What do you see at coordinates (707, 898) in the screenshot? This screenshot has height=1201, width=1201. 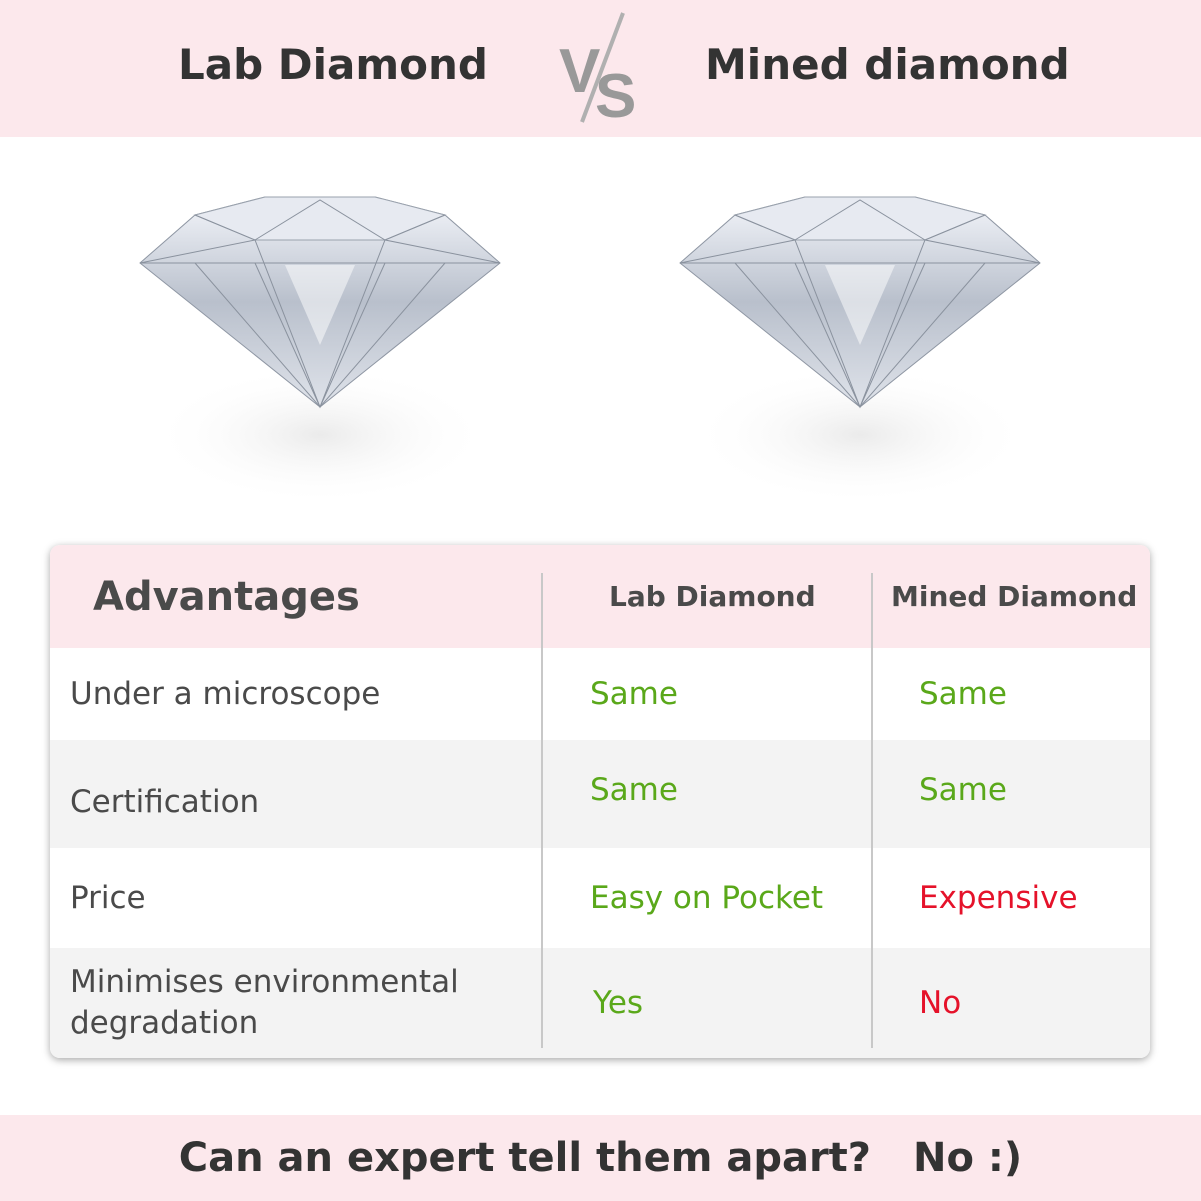 I see `lab-value: Easy on Pocket` at bounding box center [707, 898].